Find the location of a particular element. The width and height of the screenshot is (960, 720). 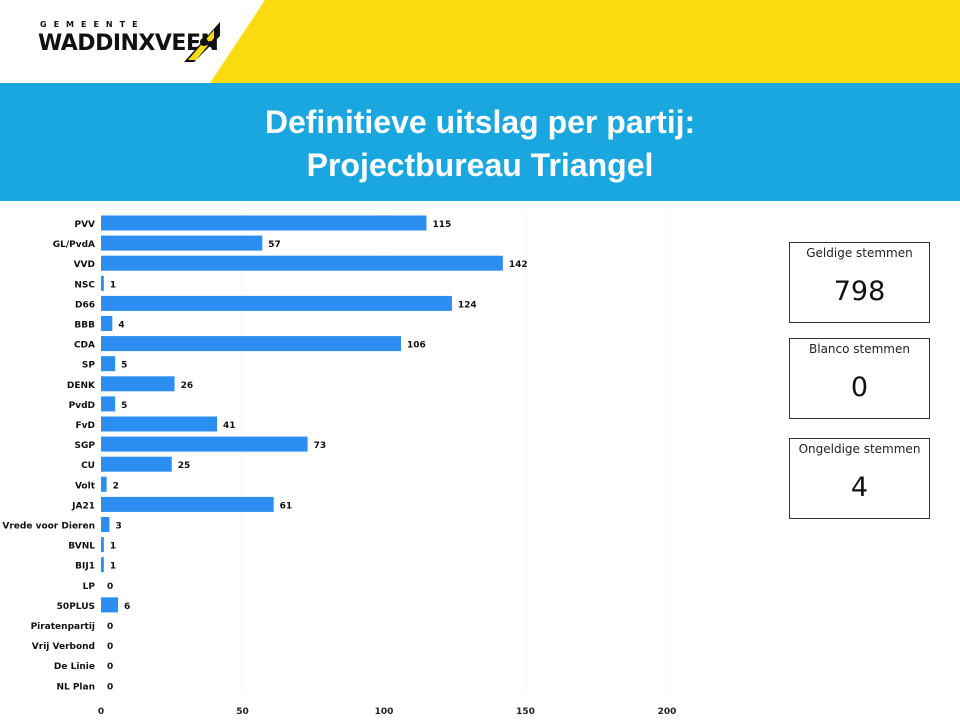

category-label: NL Plan is located at coordinates (75, 687).